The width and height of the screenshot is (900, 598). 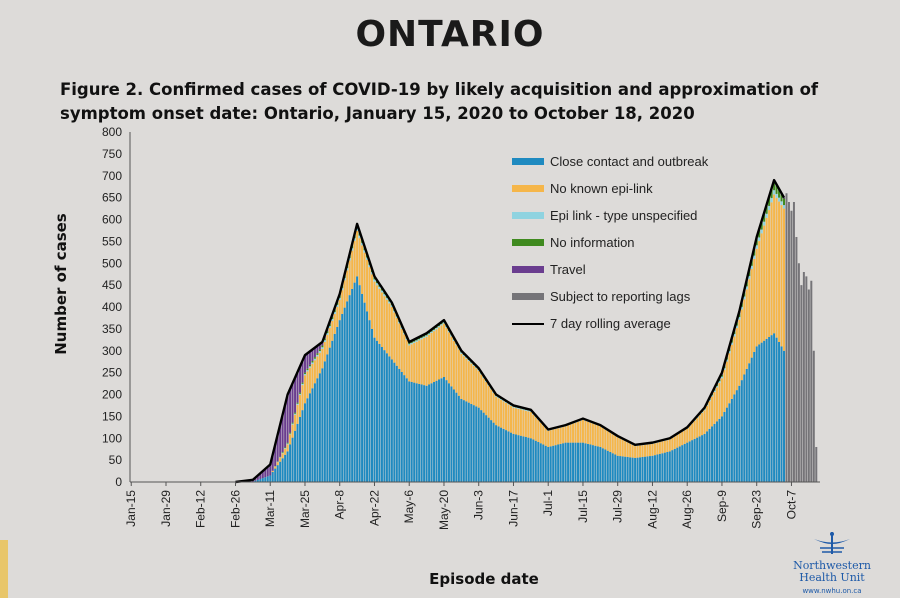 What do you see at coordinates (235, 509) in the screenshot?
I see `x-tick-label: Feb-26` at bounding box center [235, 509].